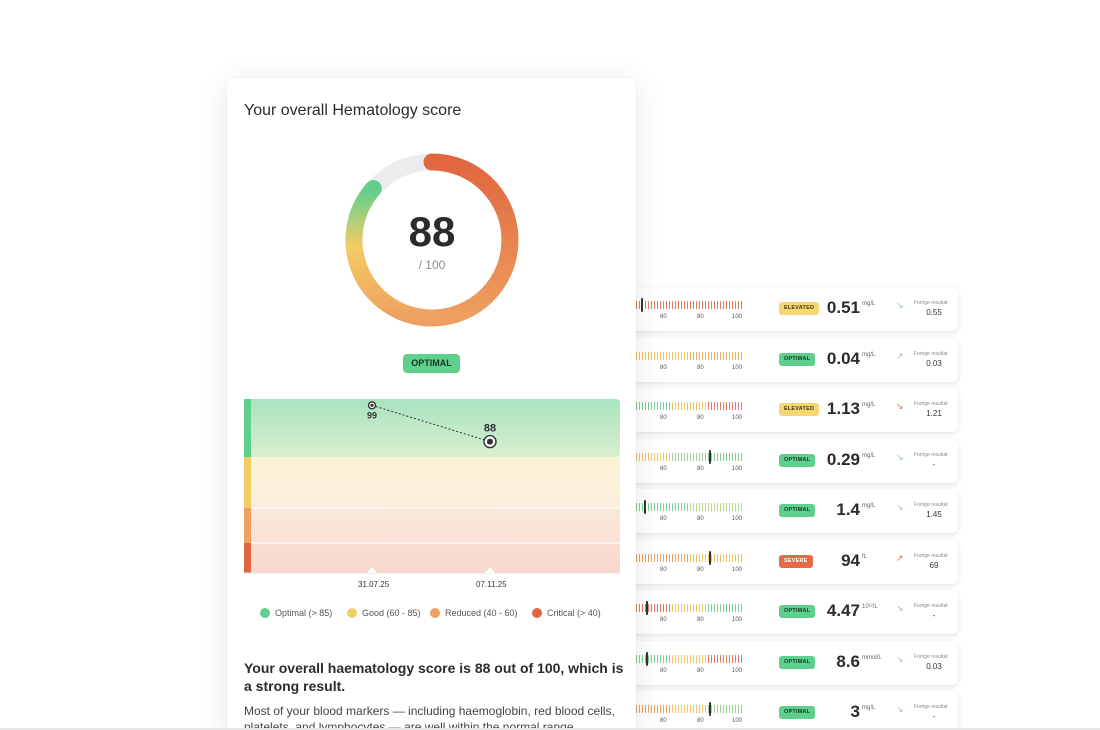 The width and height of the screenshot is (1100, 730). I want to click on marker-unit: mg/L, so click(869, 506).